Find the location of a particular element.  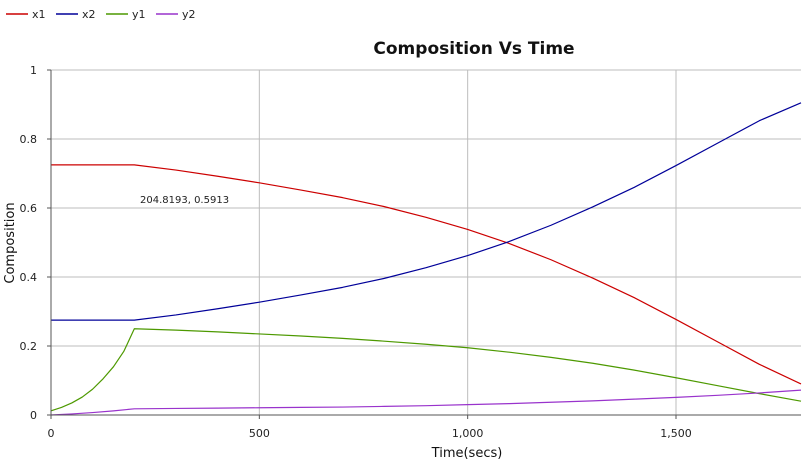

y-axis-label: Composition is located at coordinates (10, 242).